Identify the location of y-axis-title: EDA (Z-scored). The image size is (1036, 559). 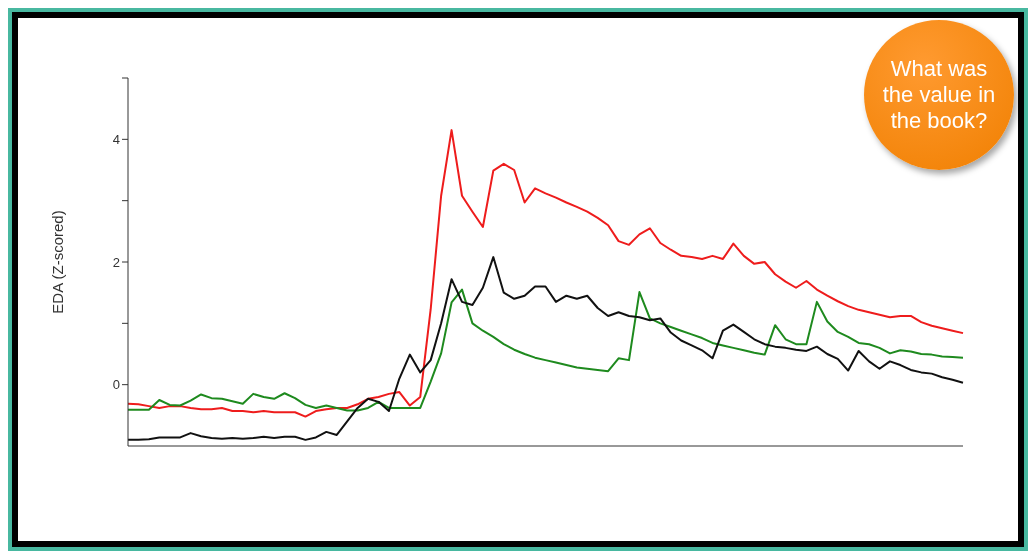
(58, 262).